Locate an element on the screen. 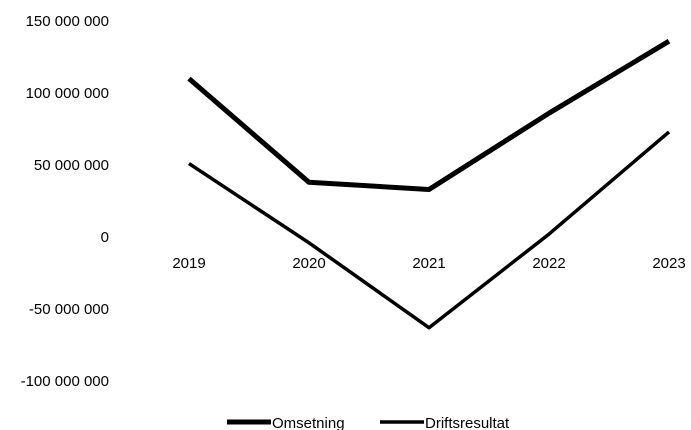 The height and width of the screenshot is (430, 691). legend-label: Driftsresultat is located at coordinates (467, 422).